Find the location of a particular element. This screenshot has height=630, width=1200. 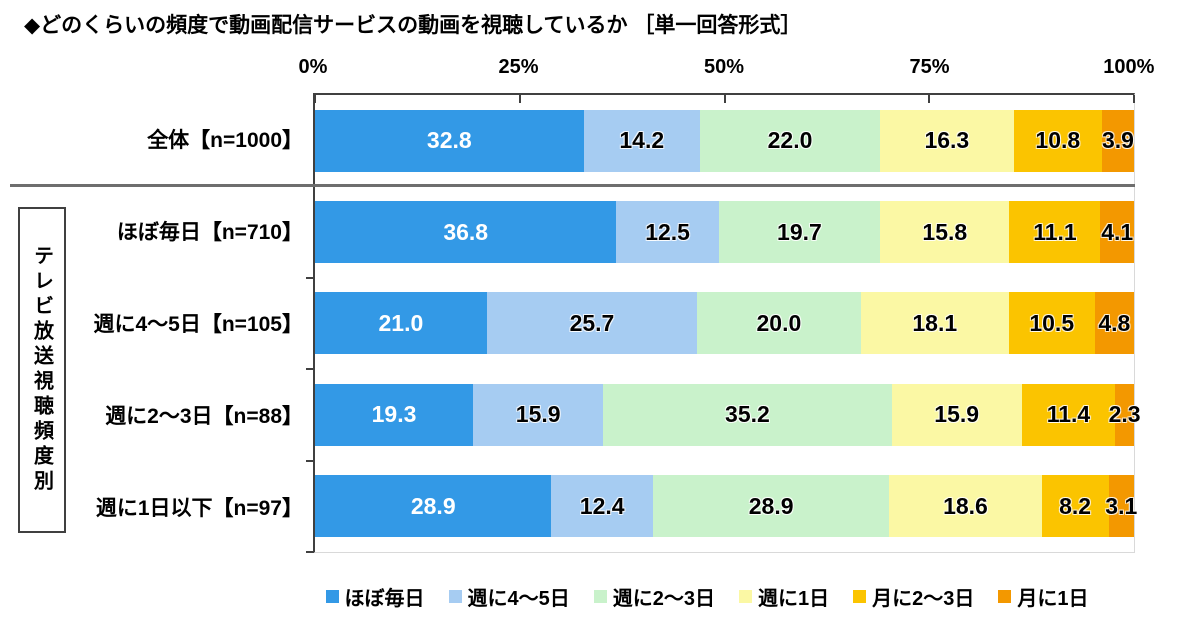

x-axis-tick-label: 0% is located at coordinates (313, 67).